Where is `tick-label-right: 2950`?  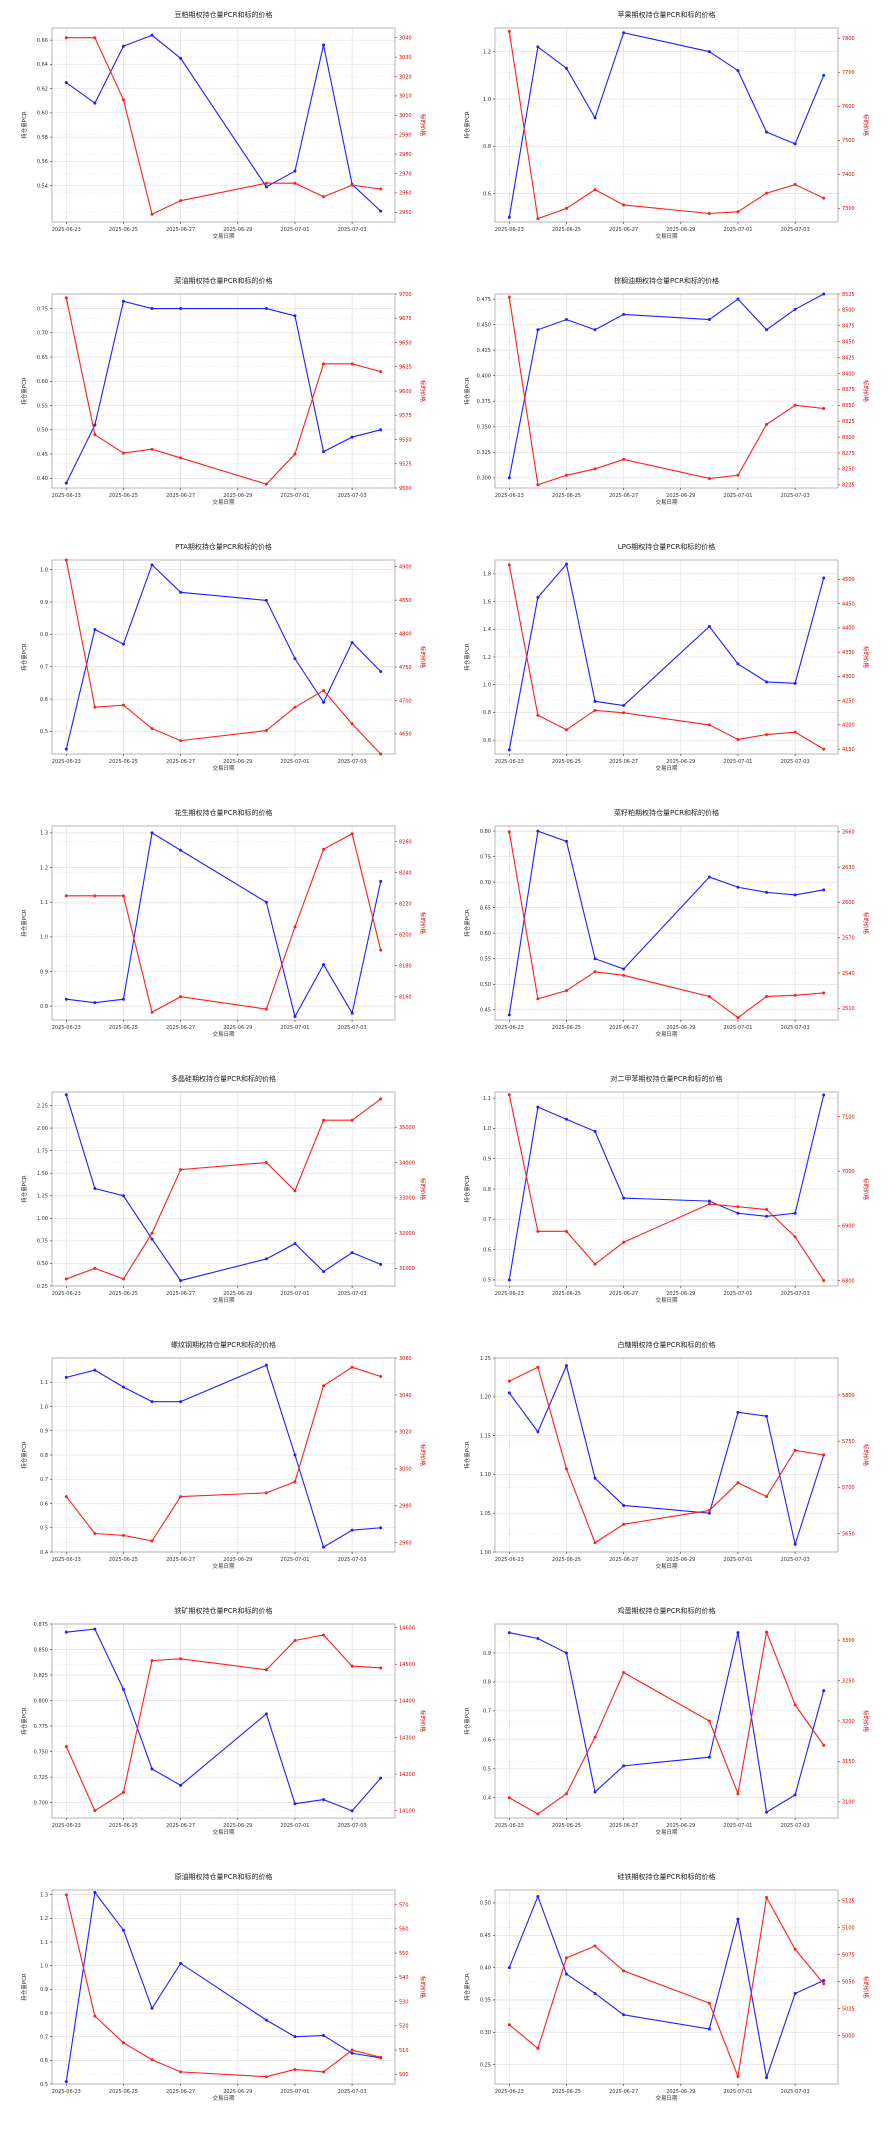
tick-label-right: 2950 is located at coordinates (405, 213).